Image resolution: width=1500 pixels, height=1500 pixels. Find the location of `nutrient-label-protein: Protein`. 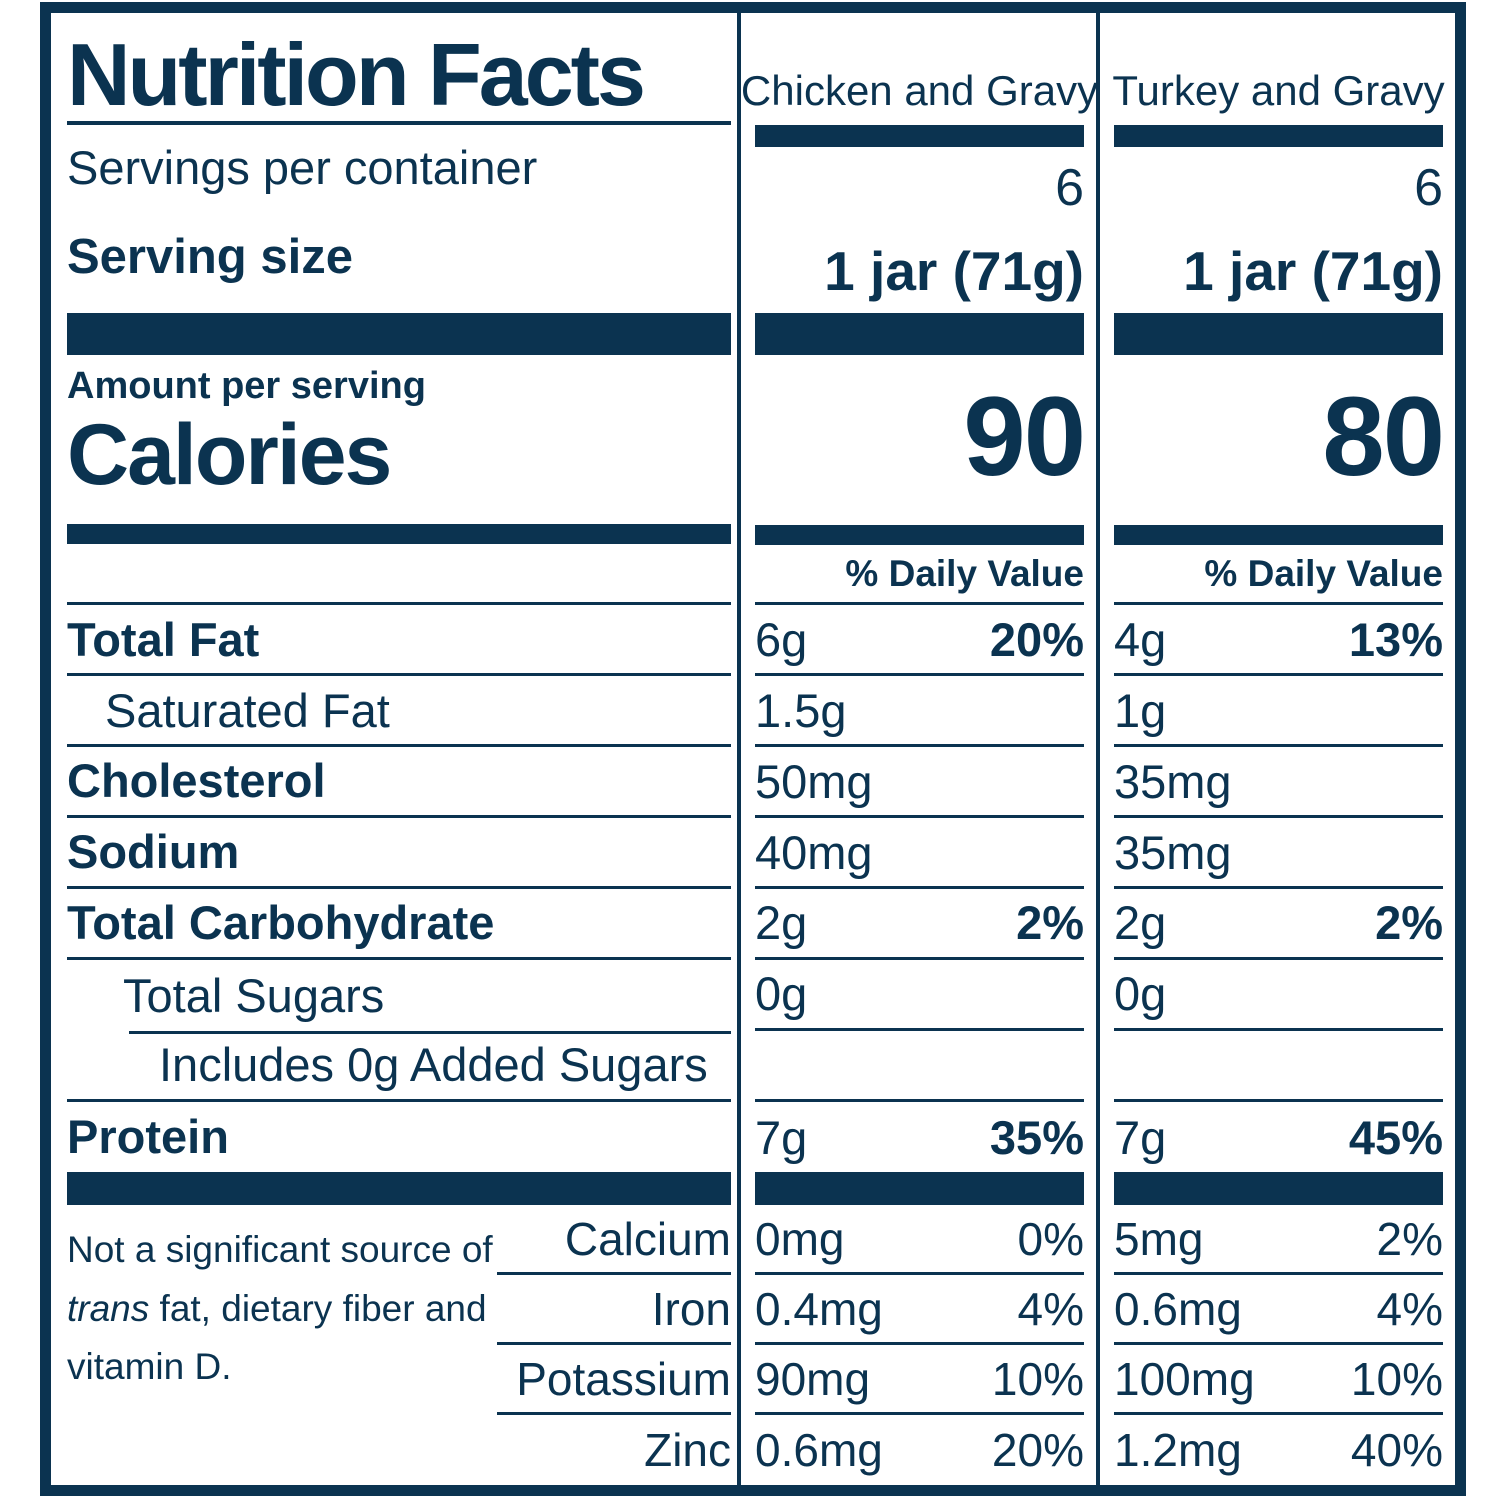

nutrient-label-protein: Protein is located at coordinates (148, 1137).